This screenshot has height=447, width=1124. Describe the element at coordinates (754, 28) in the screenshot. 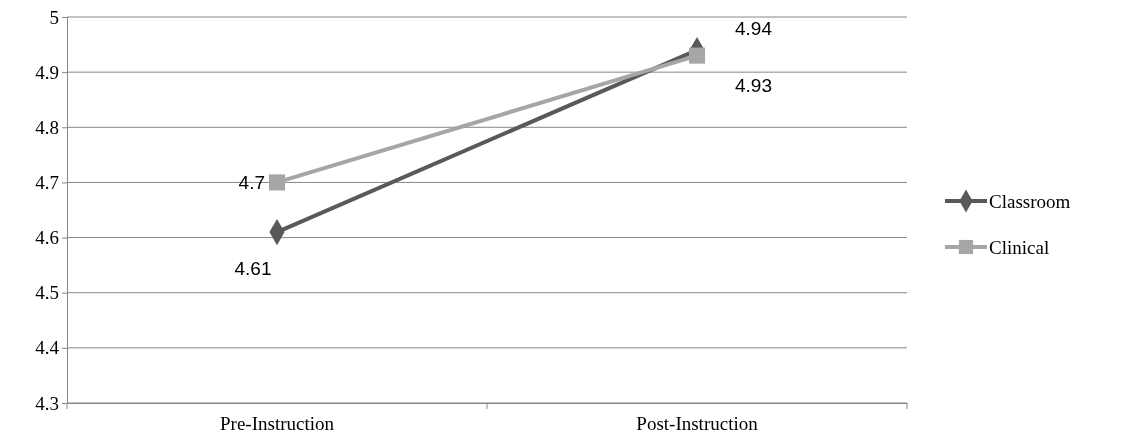

I see `data-label: 4.94` at that location.